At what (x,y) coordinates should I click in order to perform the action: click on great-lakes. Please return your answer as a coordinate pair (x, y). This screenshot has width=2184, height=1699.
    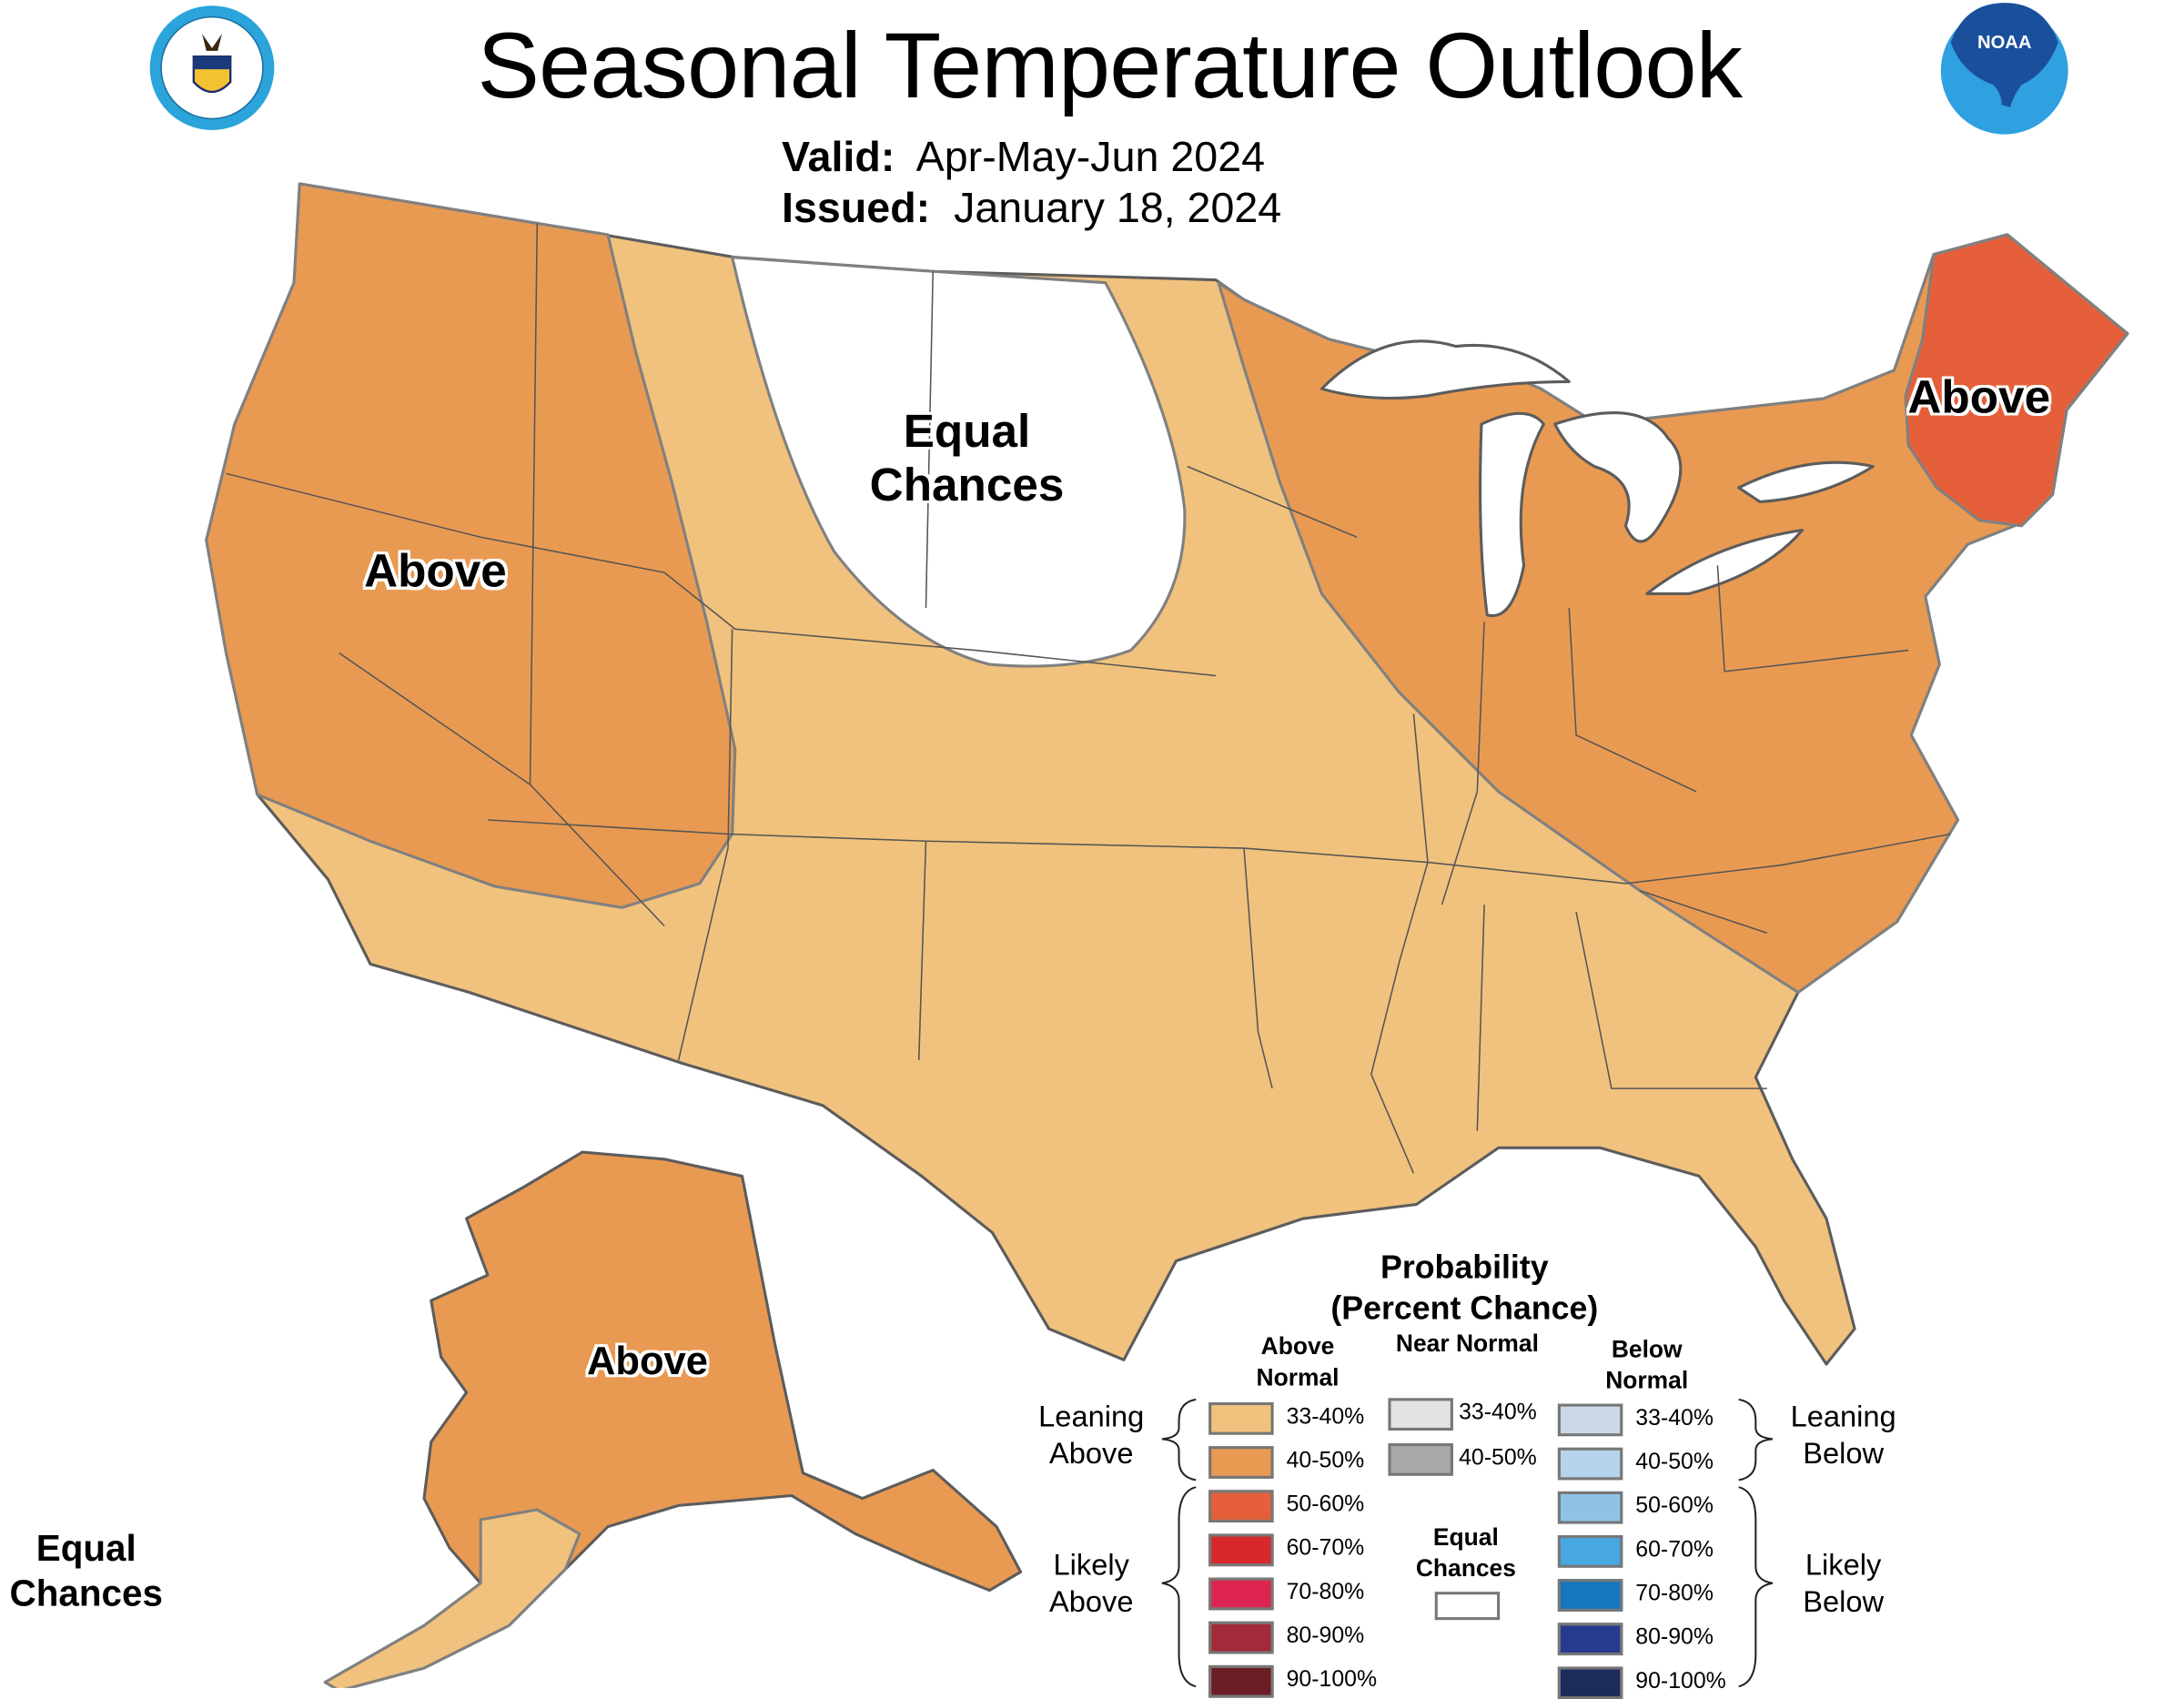
    Looking at the image, I should click on (1598, 478).